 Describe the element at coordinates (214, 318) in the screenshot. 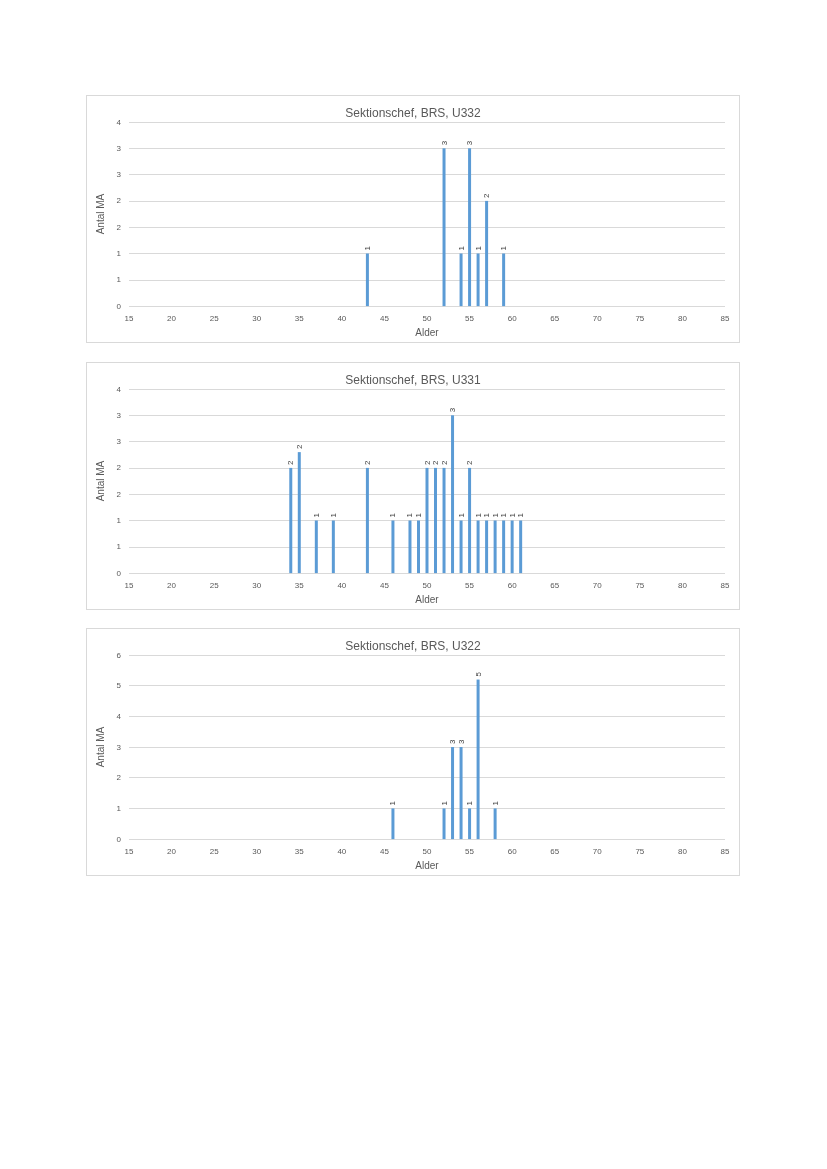

I see `x-tick-label: 25` at that location.